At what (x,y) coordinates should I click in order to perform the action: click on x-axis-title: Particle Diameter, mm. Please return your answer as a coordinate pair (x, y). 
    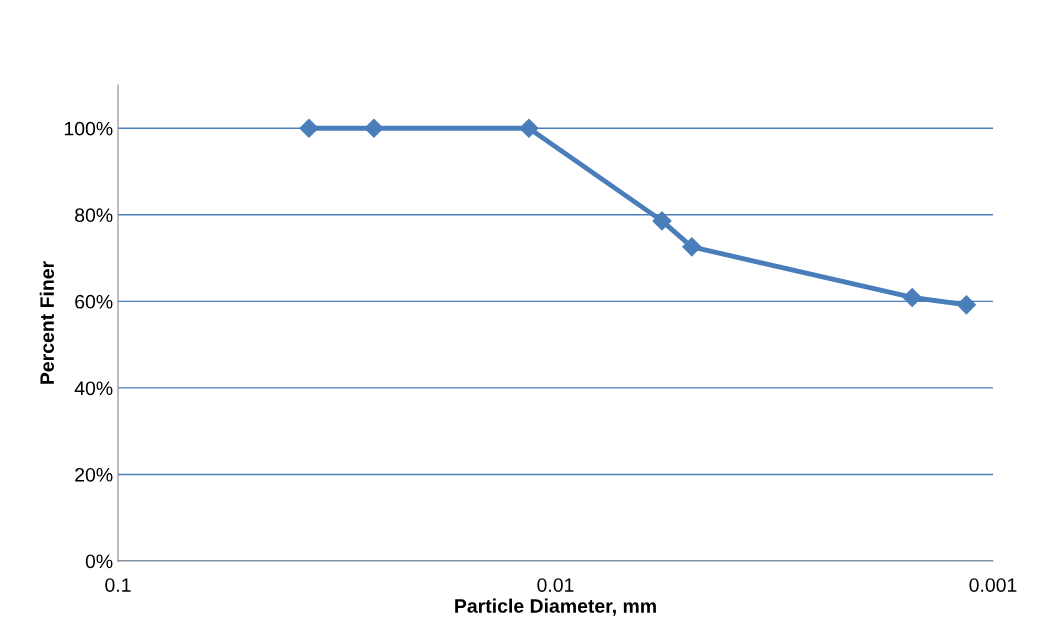
    Looking at the image, I should click on (555, 607).